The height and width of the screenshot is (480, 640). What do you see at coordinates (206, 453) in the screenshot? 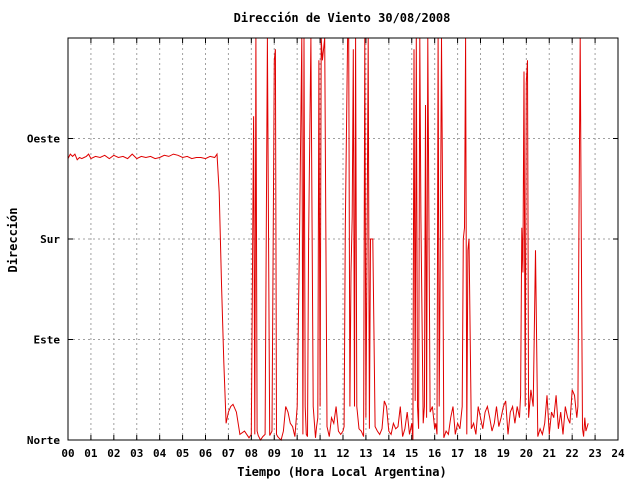
I see `x-tick-label: 06` at bounding box center [206, 453].